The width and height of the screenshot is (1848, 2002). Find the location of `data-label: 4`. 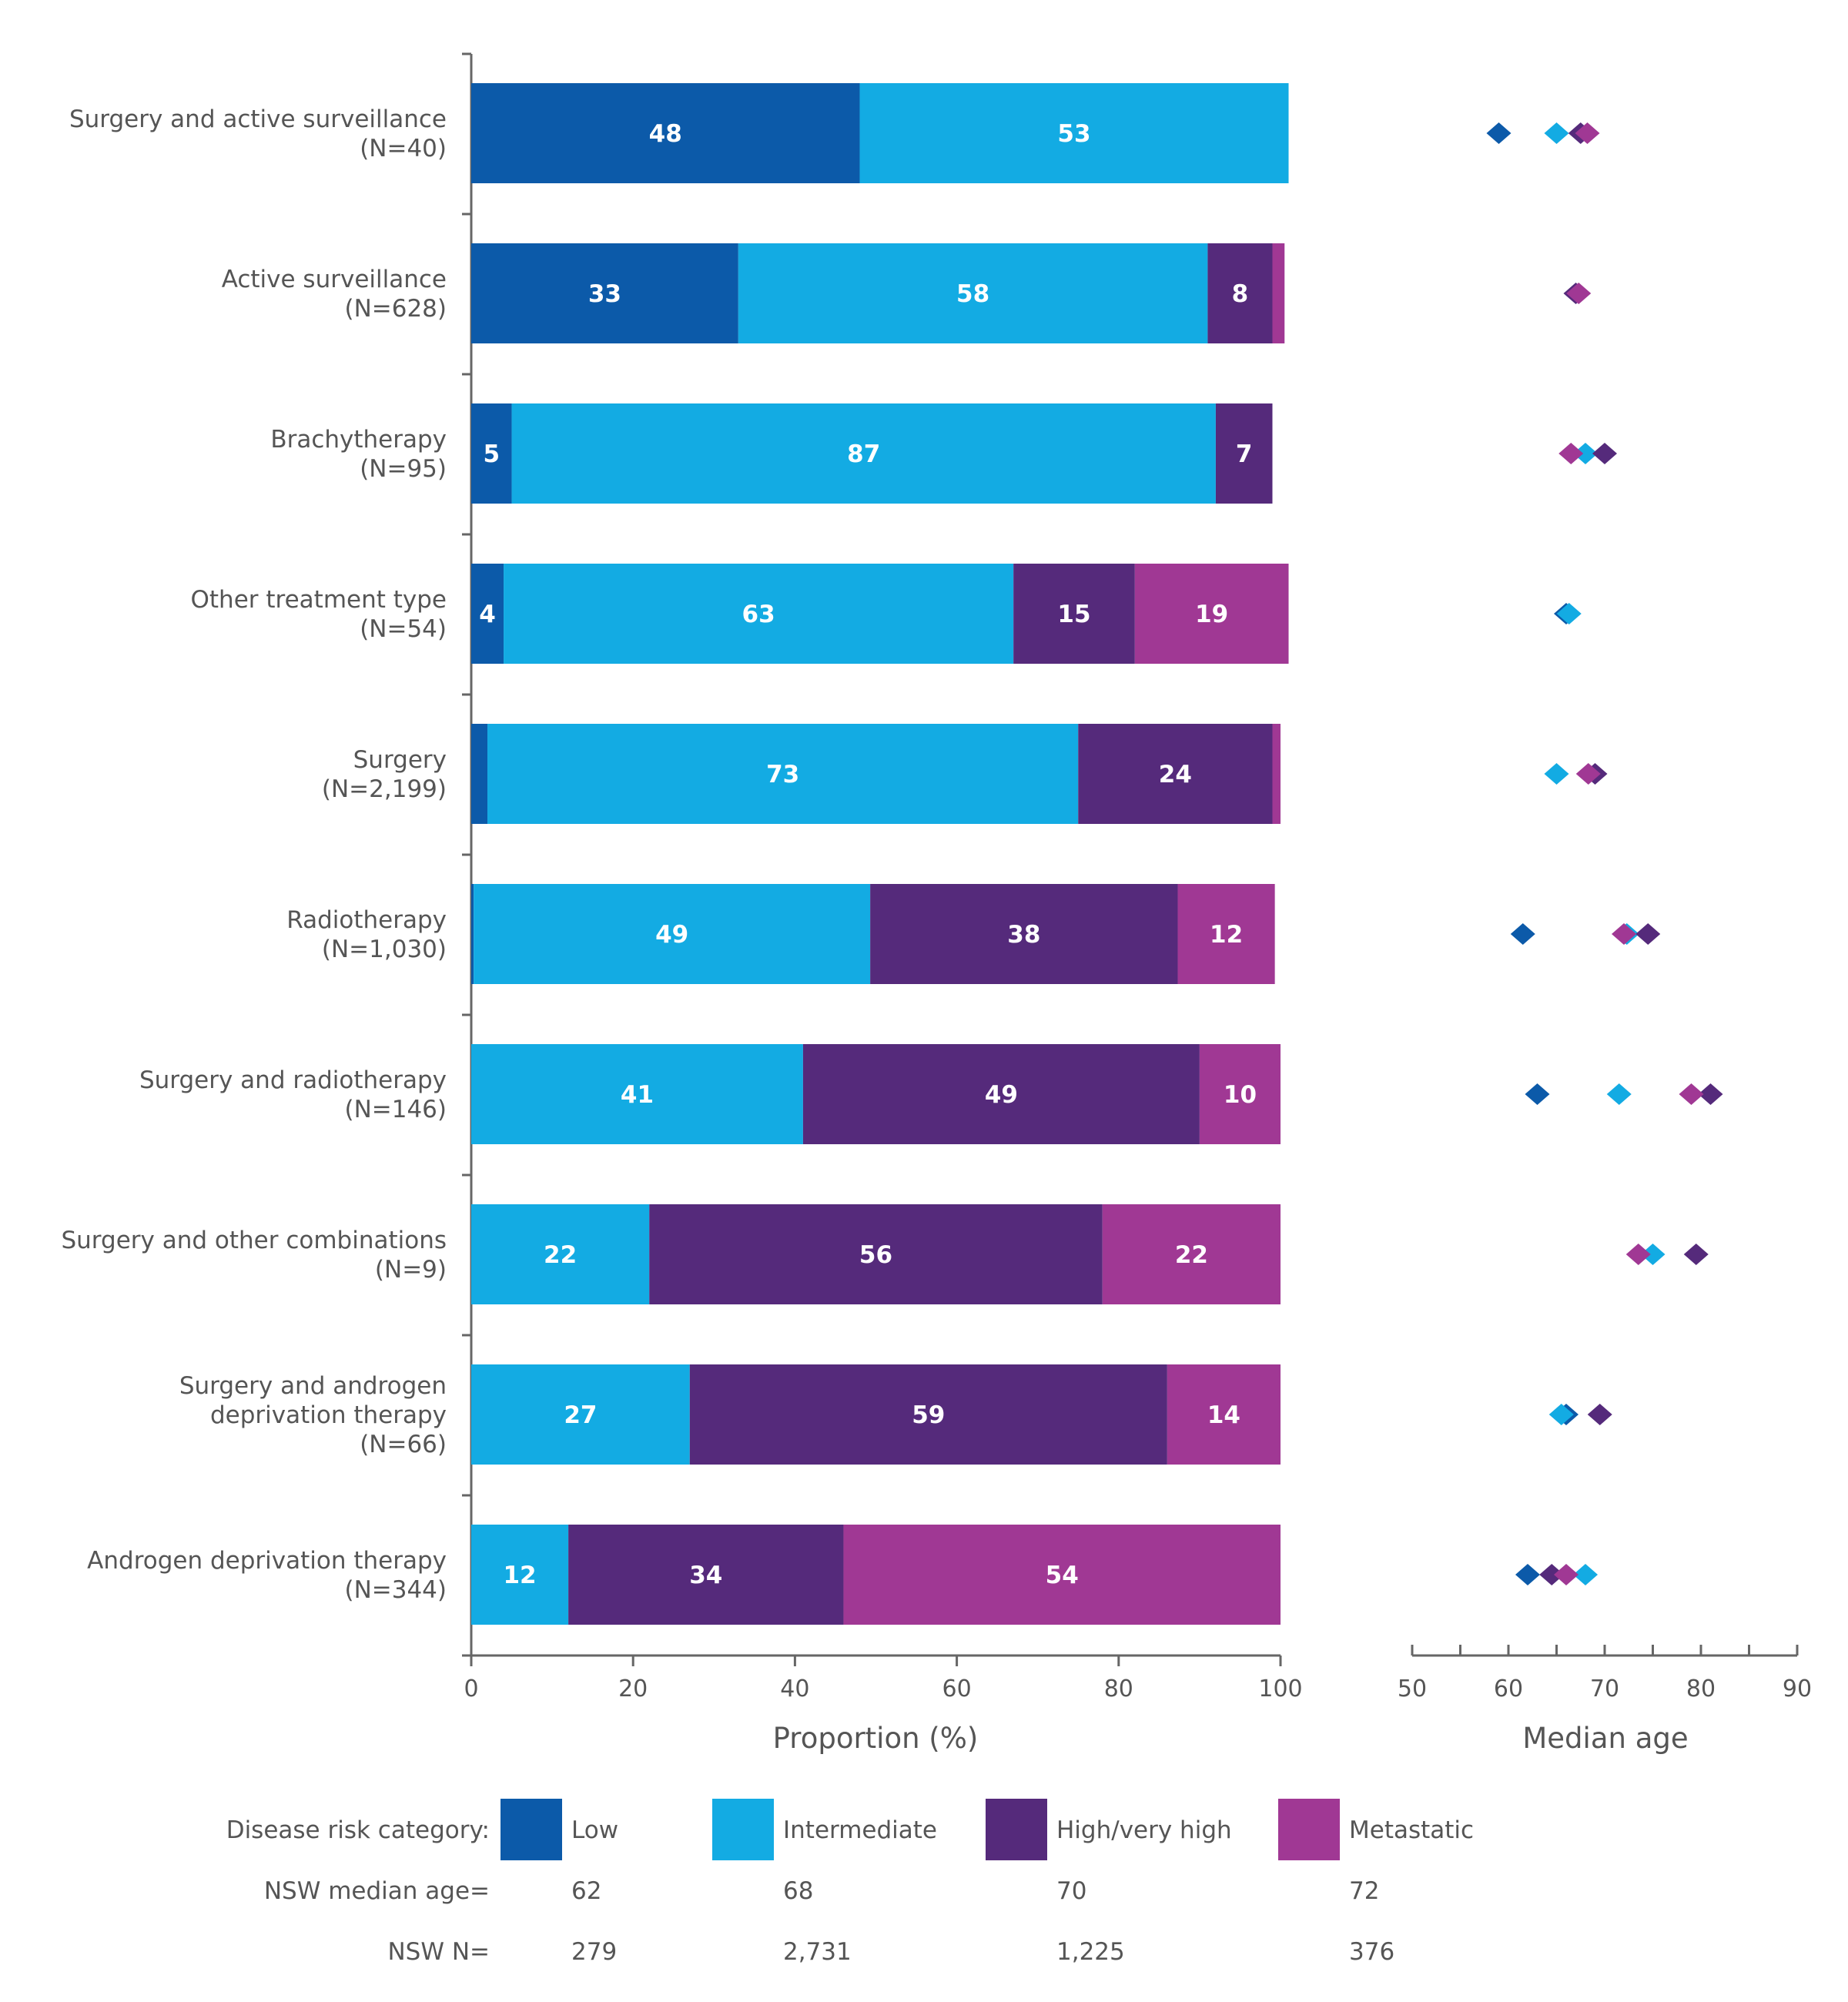

data-label: 4 is located at coordinates (487, 614).